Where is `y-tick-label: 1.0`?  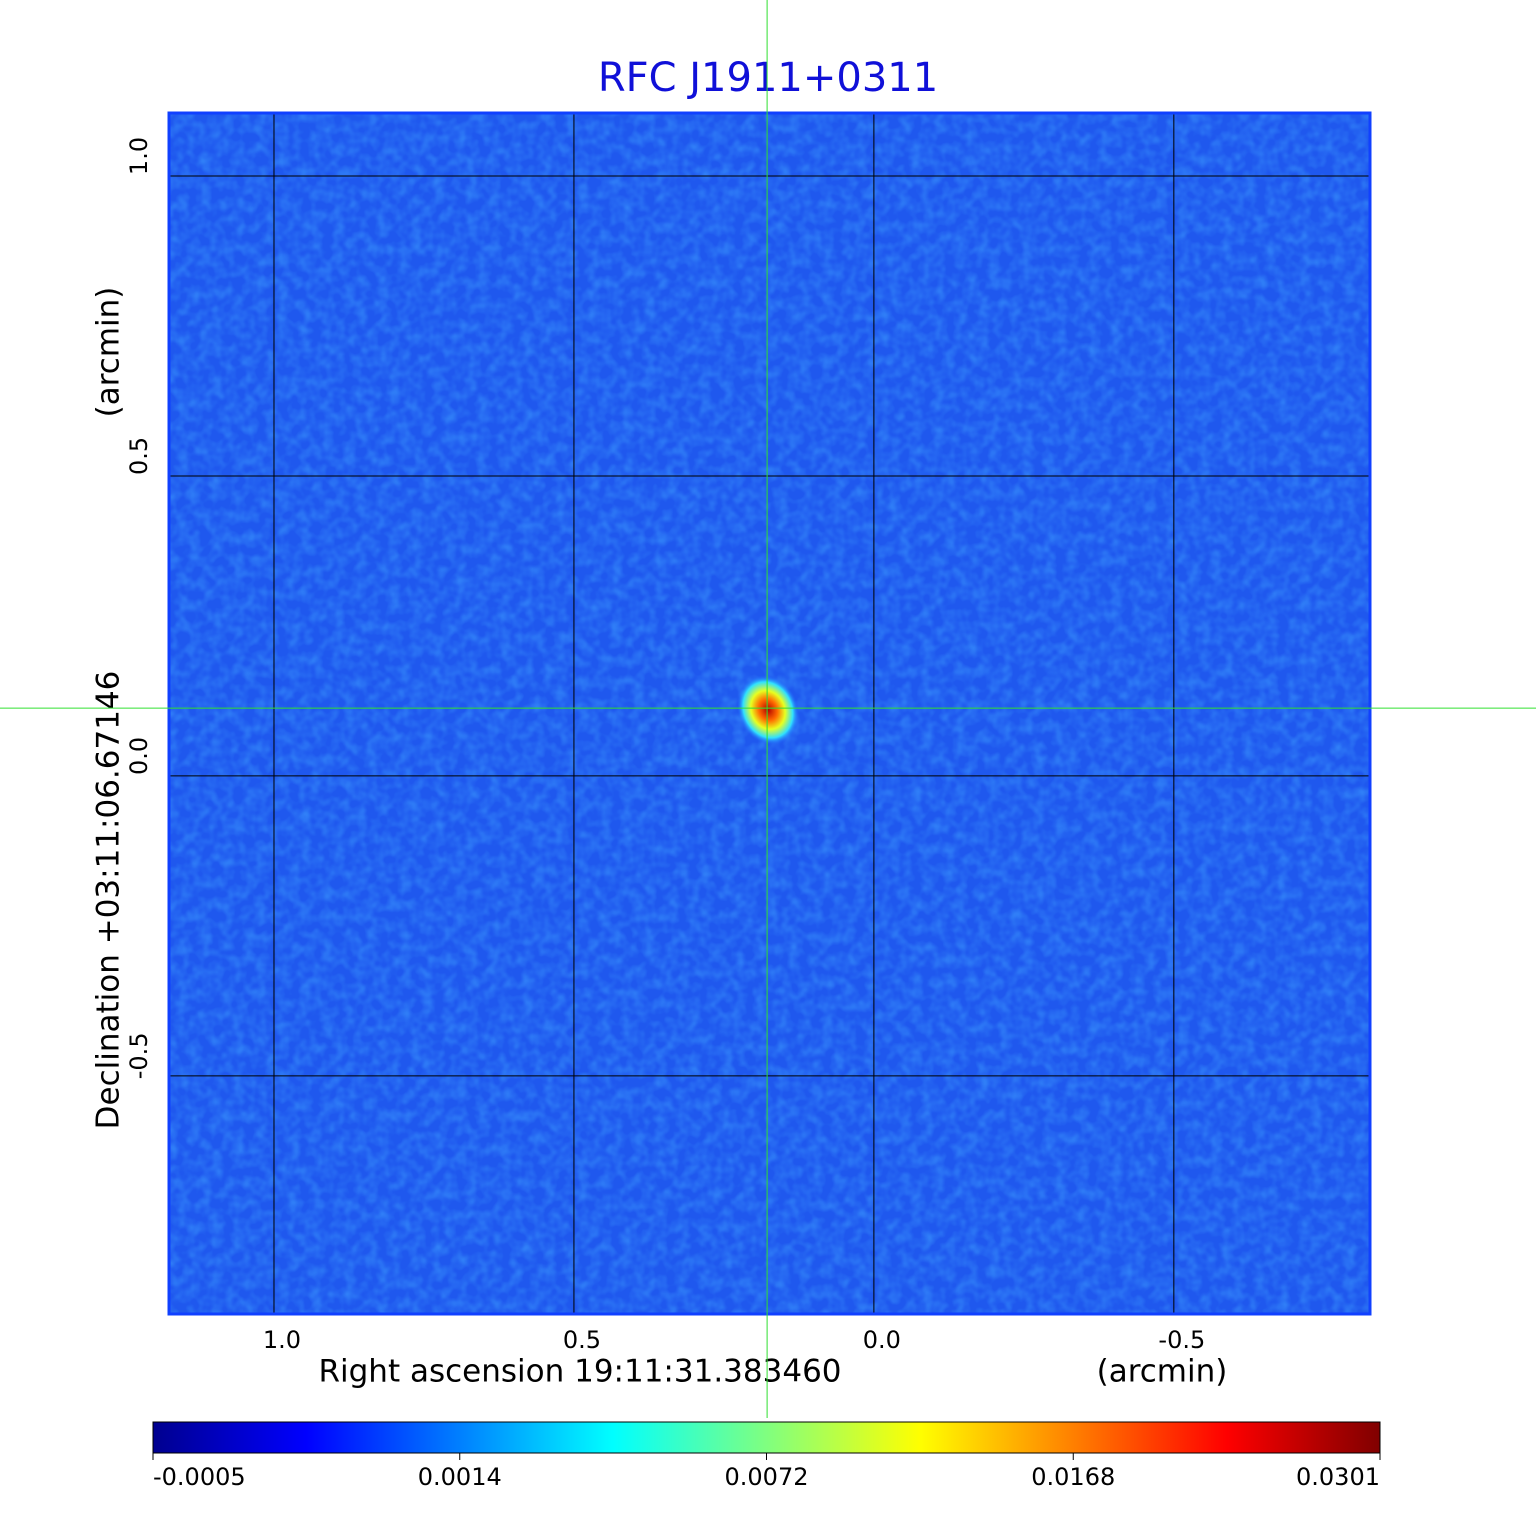
y-tick-label: 1.0 is located at coordinates (139, 156).